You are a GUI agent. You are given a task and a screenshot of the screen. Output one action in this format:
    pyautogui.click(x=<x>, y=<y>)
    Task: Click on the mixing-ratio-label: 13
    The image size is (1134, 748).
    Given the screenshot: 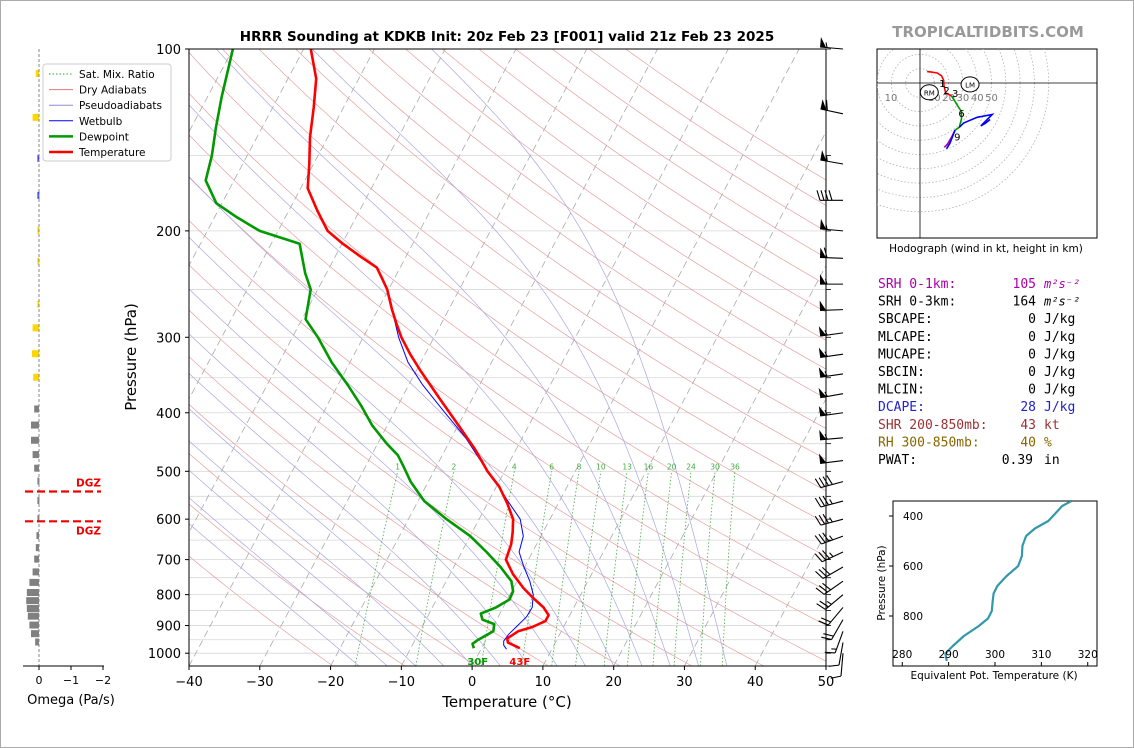 What is the action you would take?
    pyautogui.click(x=627, y=466)
    